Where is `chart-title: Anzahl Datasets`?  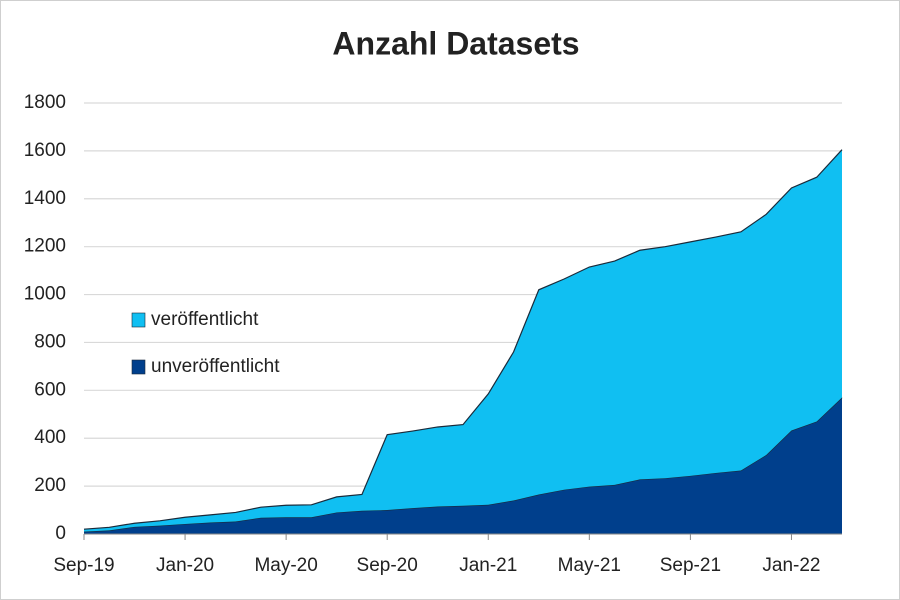
chart-title: Anzahl Datasets is located at coordinates (455, 43).